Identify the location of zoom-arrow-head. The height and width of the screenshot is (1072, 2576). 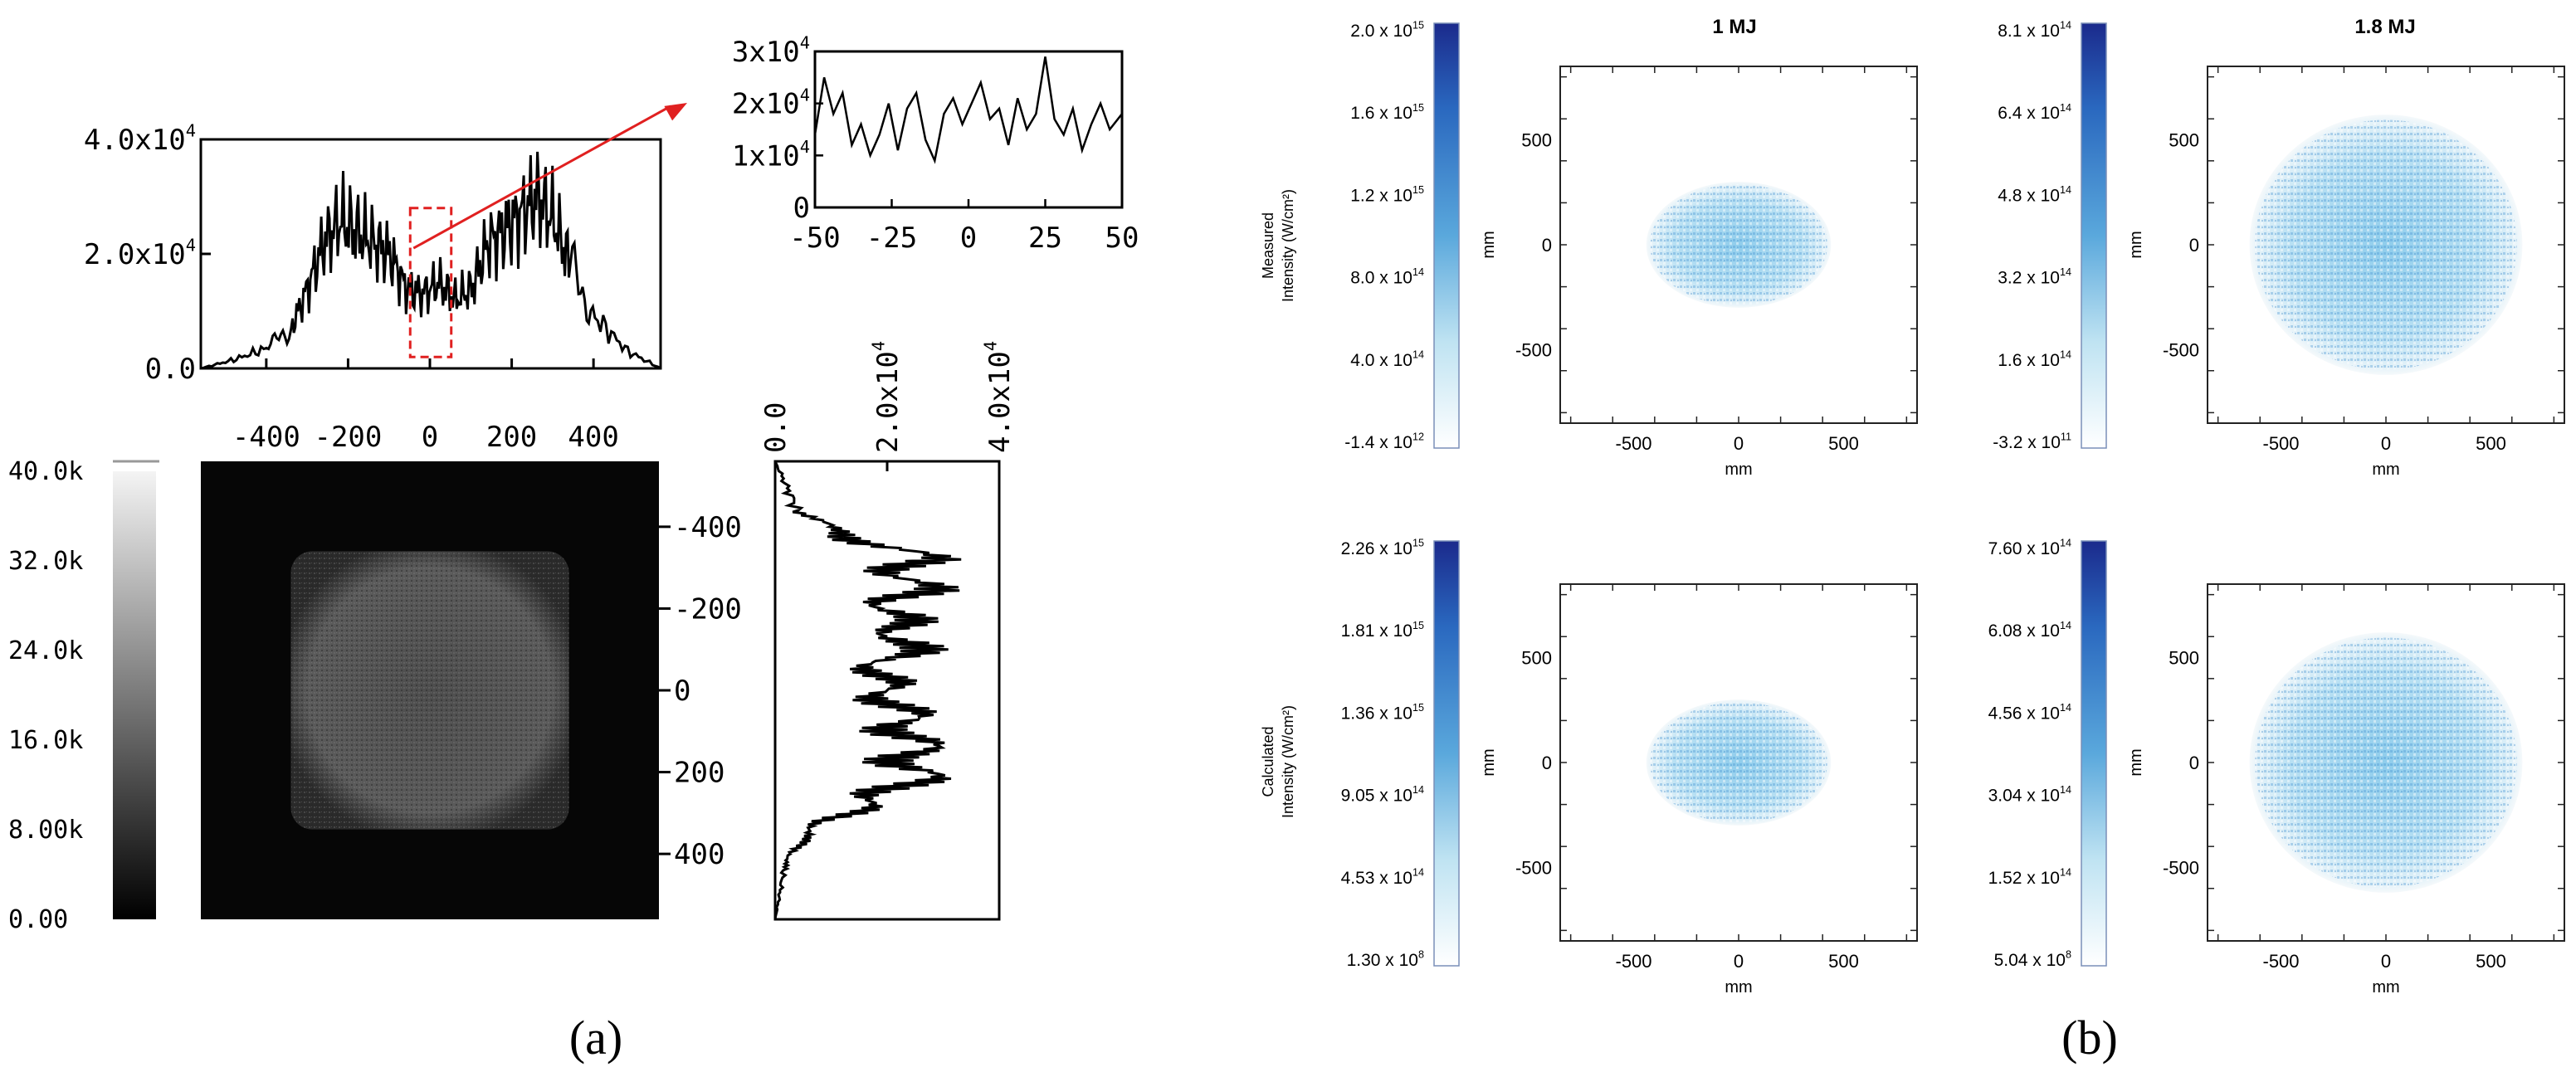
(676, 112).